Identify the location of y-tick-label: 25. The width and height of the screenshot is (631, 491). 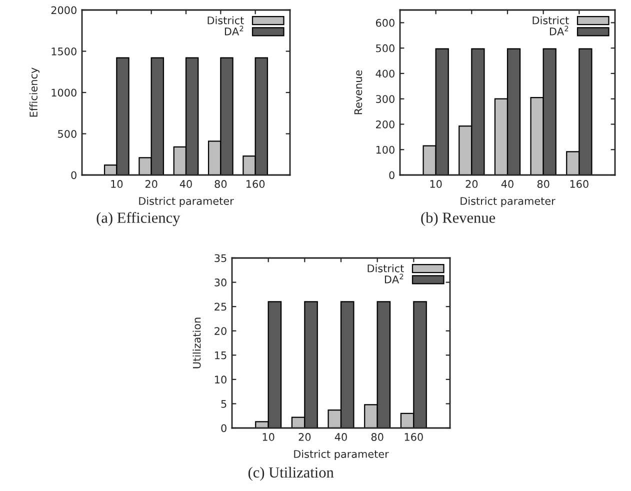
(220, 306).